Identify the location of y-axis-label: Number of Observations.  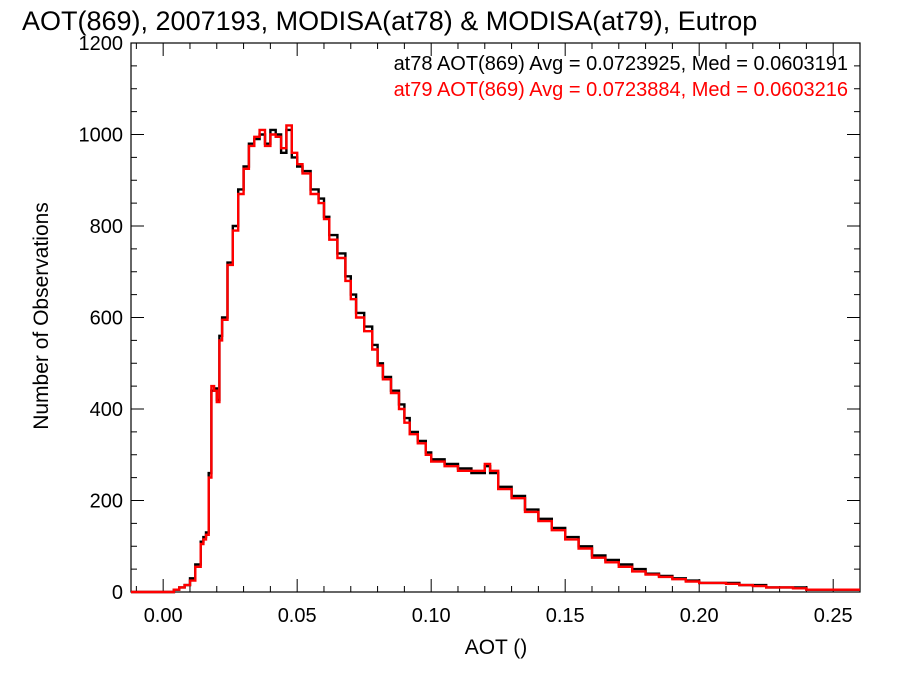
(41, 316).